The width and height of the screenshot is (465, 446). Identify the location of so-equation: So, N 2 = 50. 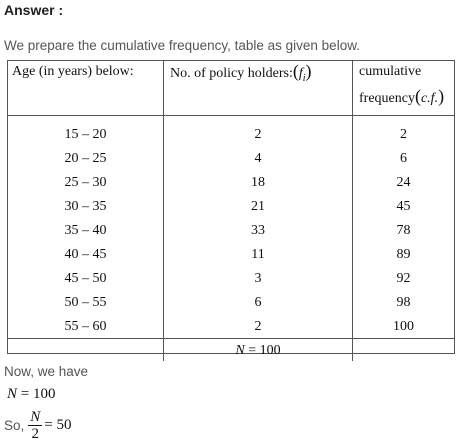
(38, 425).